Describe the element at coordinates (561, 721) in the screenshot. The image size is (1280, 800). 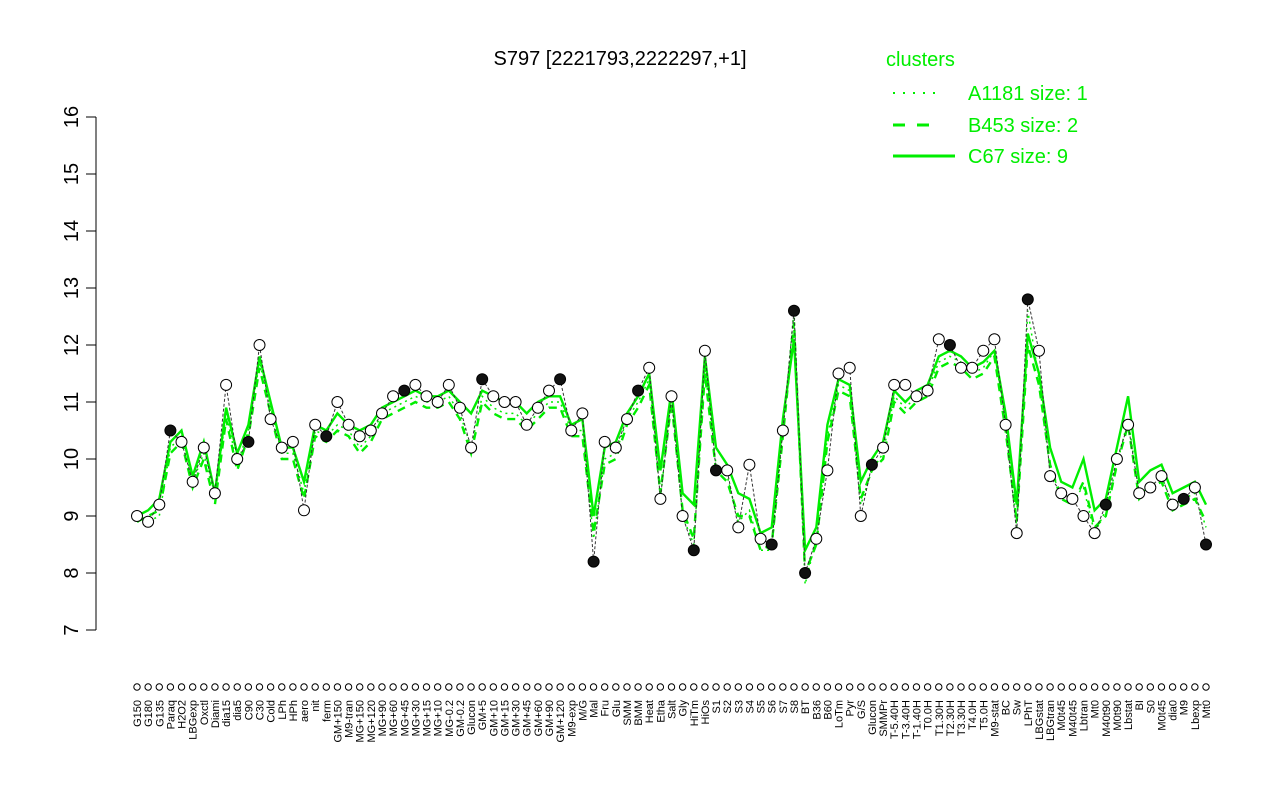
I see `x-tick-label: GM+120` at that location.